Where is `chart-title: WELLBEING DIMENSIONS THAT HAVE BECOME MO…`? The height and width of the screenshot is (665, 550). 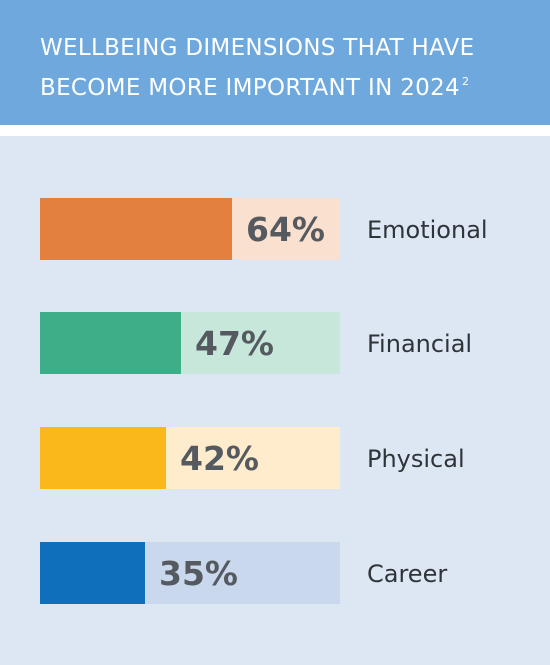 chart-title: WELLBEING DIMENSIONS THAT HAVE BECOME MO… is located at coordinates (285, 68).